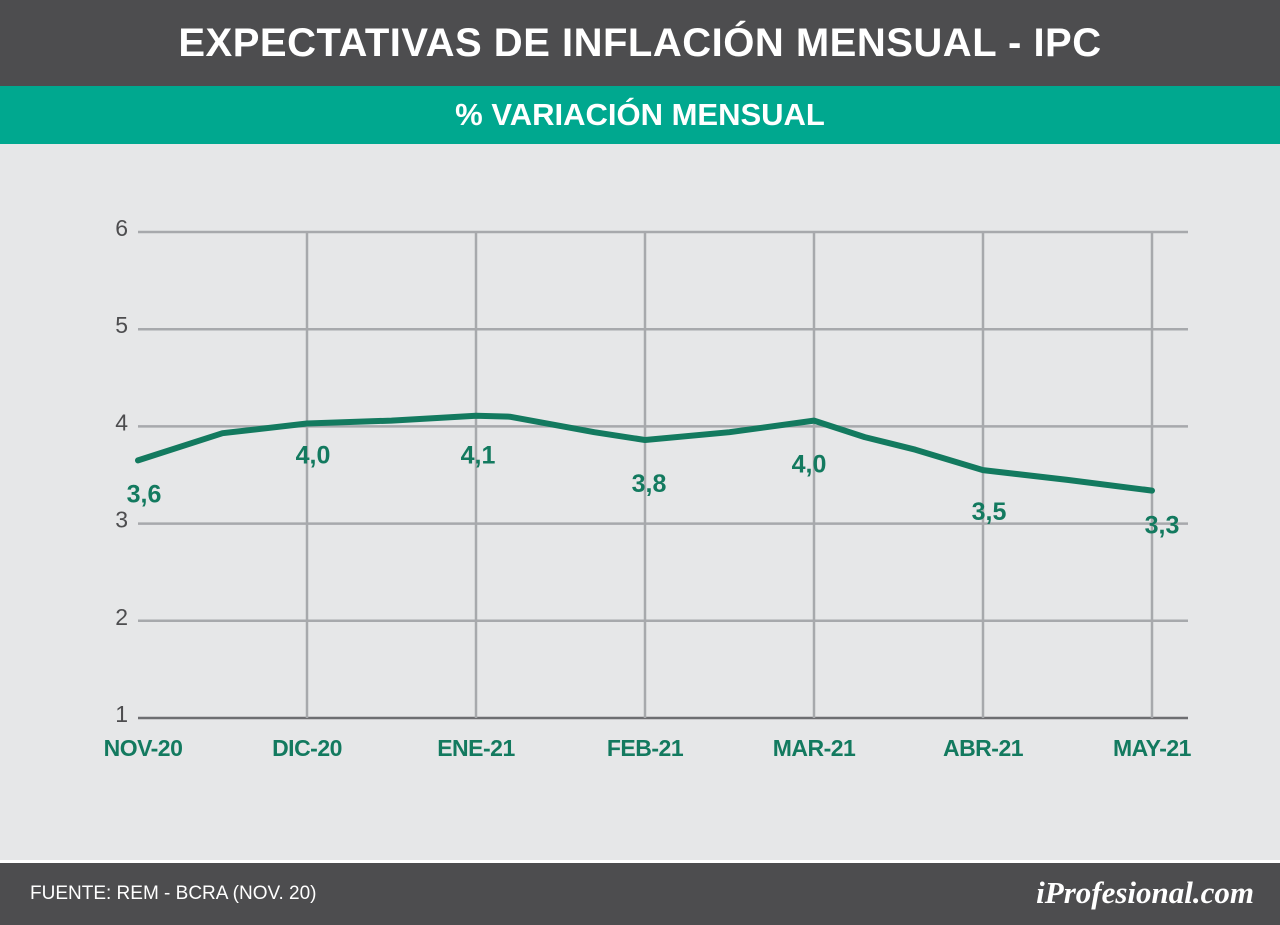 Image resolution: width=1280 pixels, height=925 pixels. I want to click on chart-subtitle: % VARIACIÓN MENSUAL, so click(640, 114).